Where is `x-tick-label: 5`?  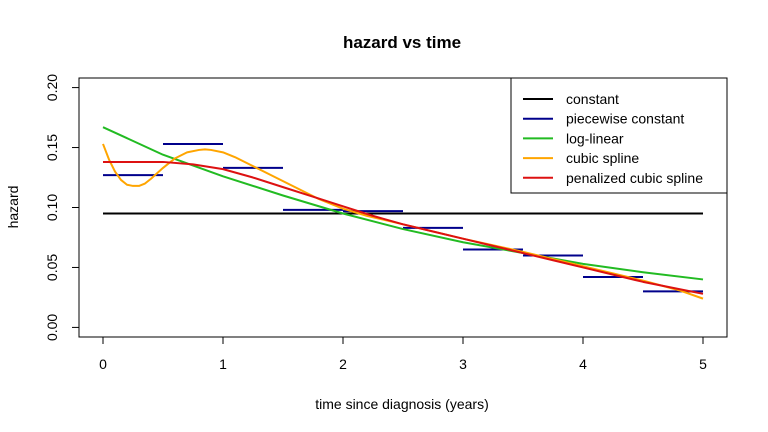 x-tick-label: 5 is located at coordinates (703, 364).